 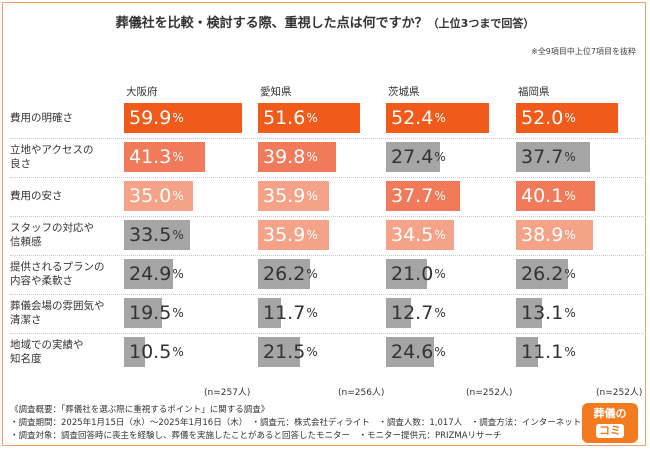 I want to click on bar-value-number: 24.6, so click(x=412, y=352).